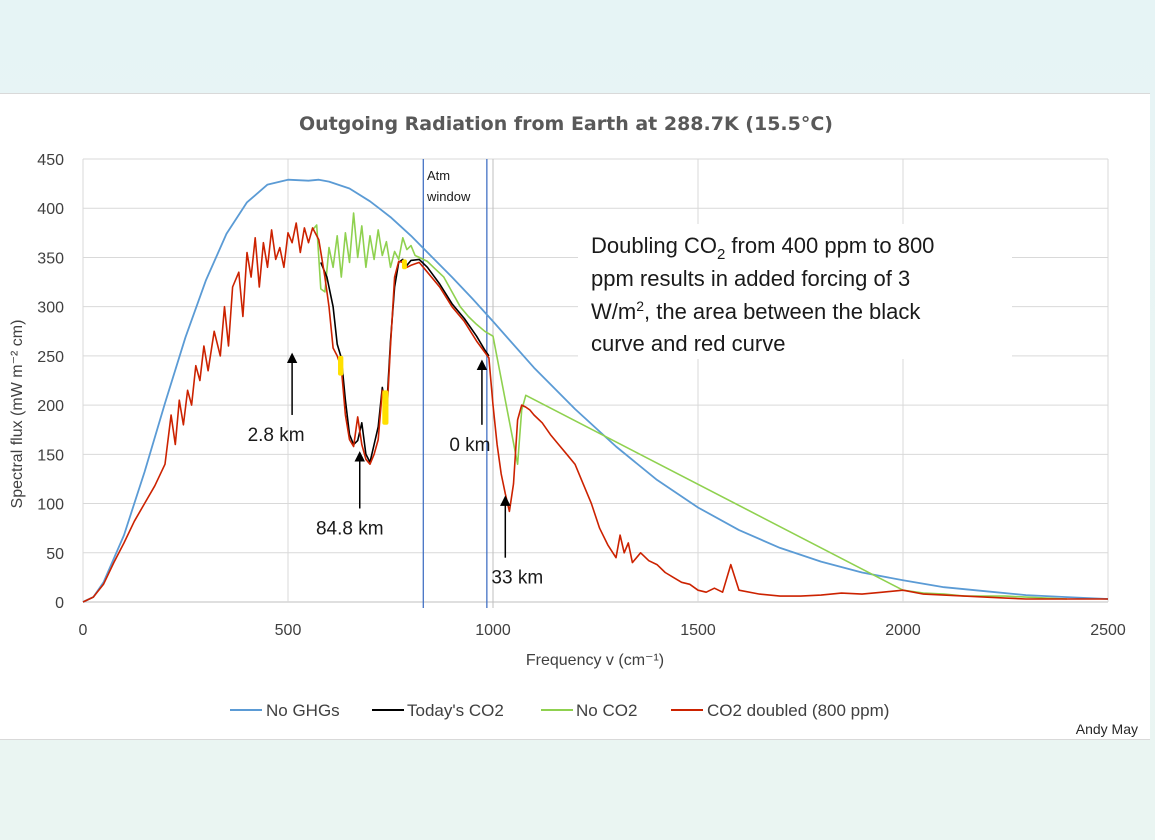 The height and width of the screenshot is (840, 1155). I want to click on annotation-label: 33 km, so click(517, 578).